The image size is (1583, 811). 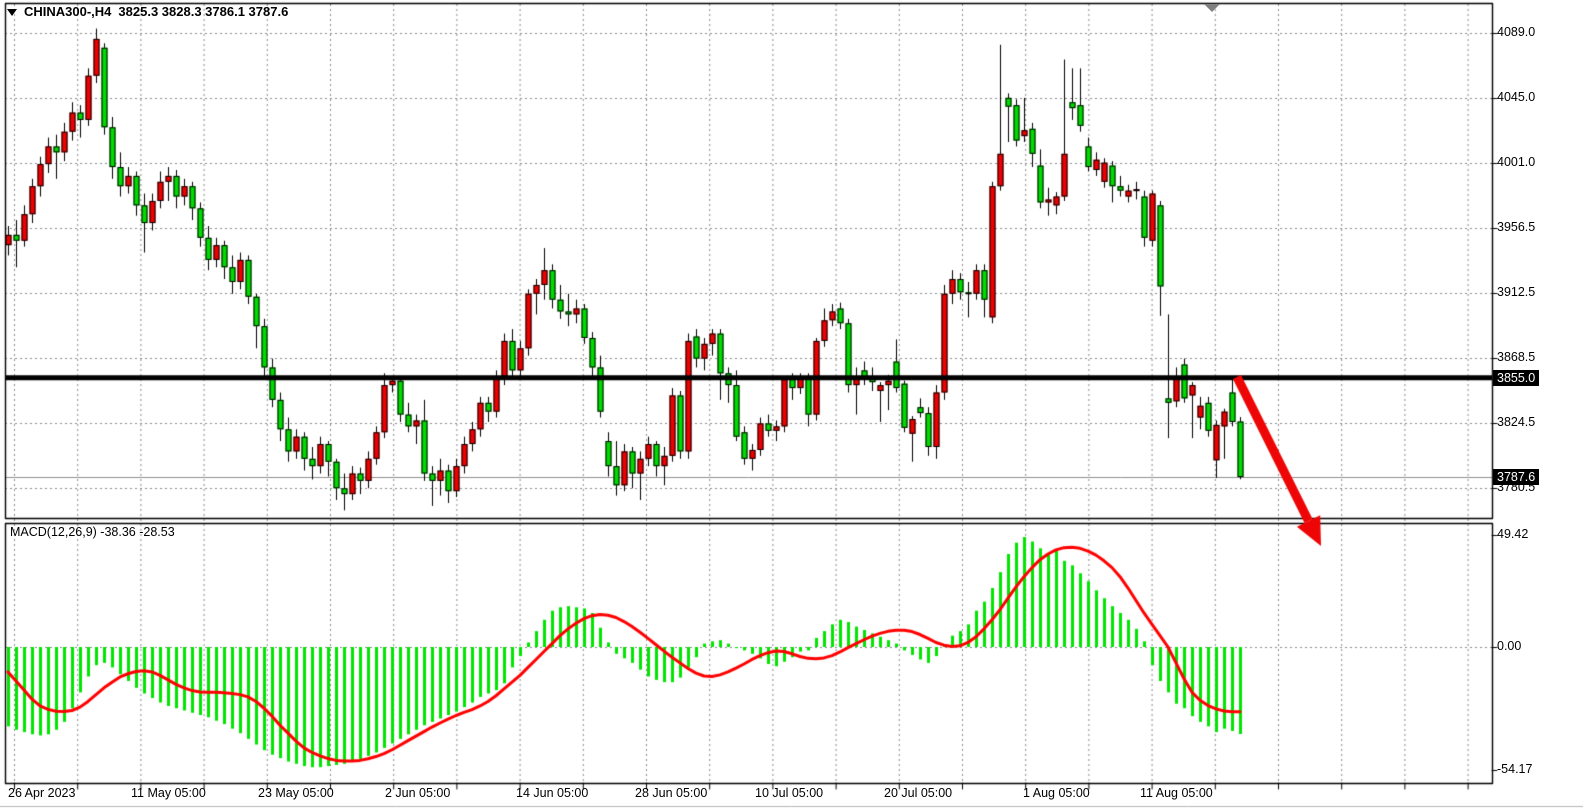 What do you see at coordinates (12, 12) in the screenshot?
I see `symbol-marker-icon` at bounding box center [12, 12].